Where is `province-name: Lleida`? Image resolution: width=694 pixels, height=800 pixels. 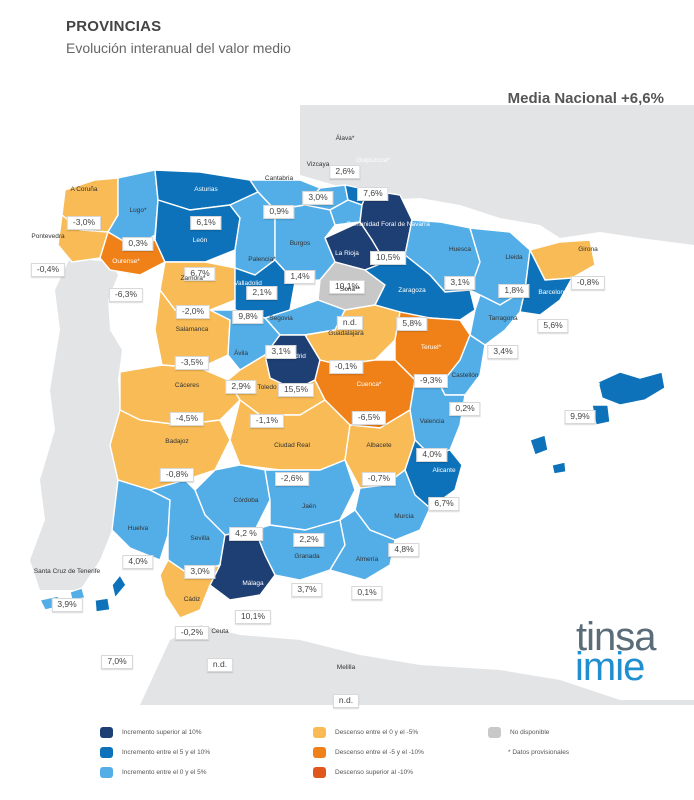
province-name: Lleida is located at coordinates (514, 257).